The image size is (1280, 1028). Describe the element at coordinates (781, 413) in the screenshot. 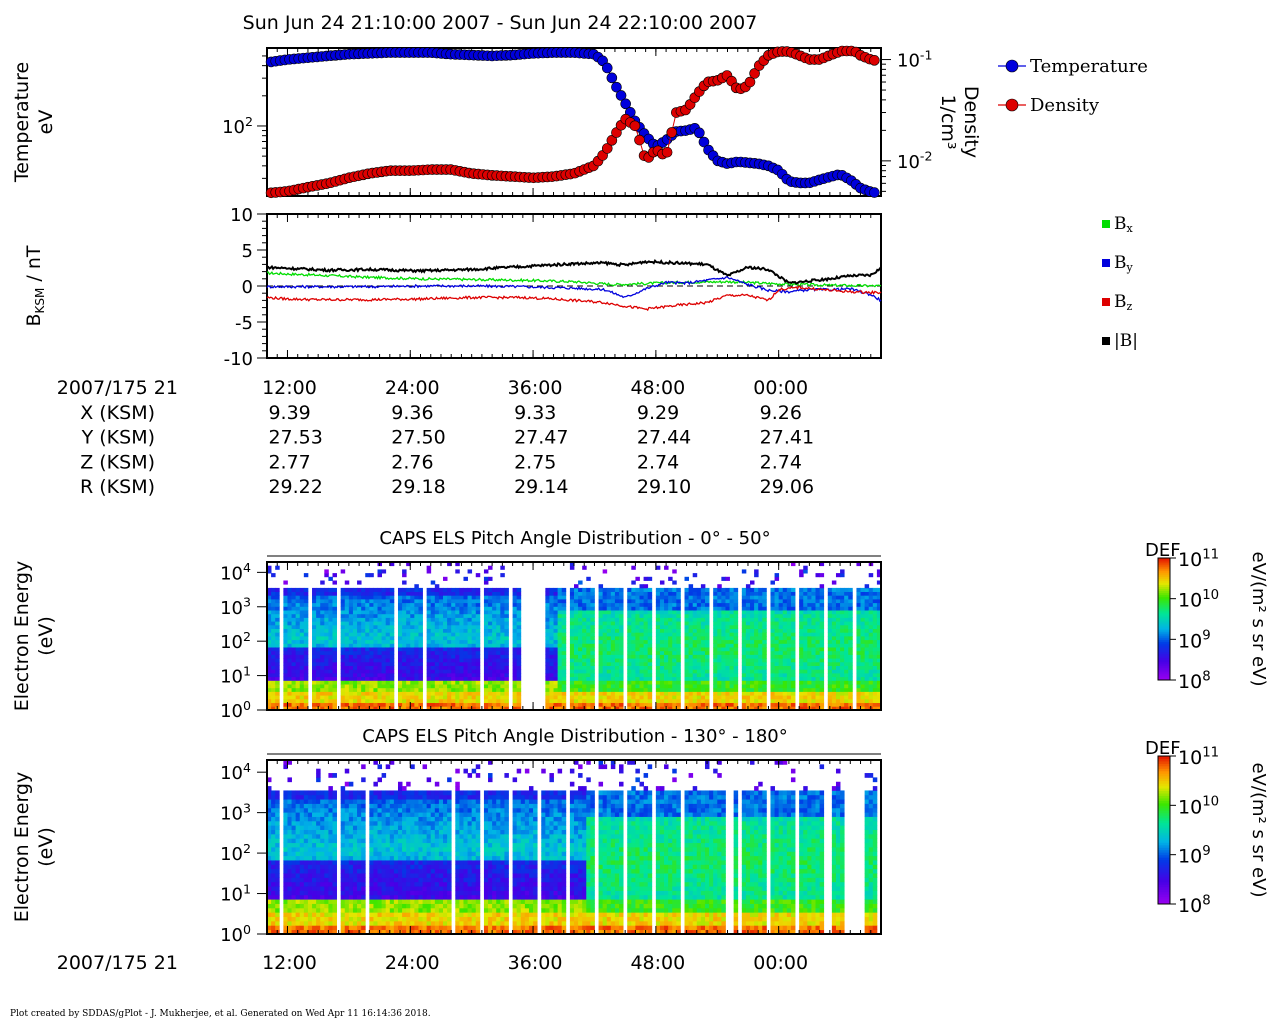

I see `ephemeris-value: 9.26` at that location.